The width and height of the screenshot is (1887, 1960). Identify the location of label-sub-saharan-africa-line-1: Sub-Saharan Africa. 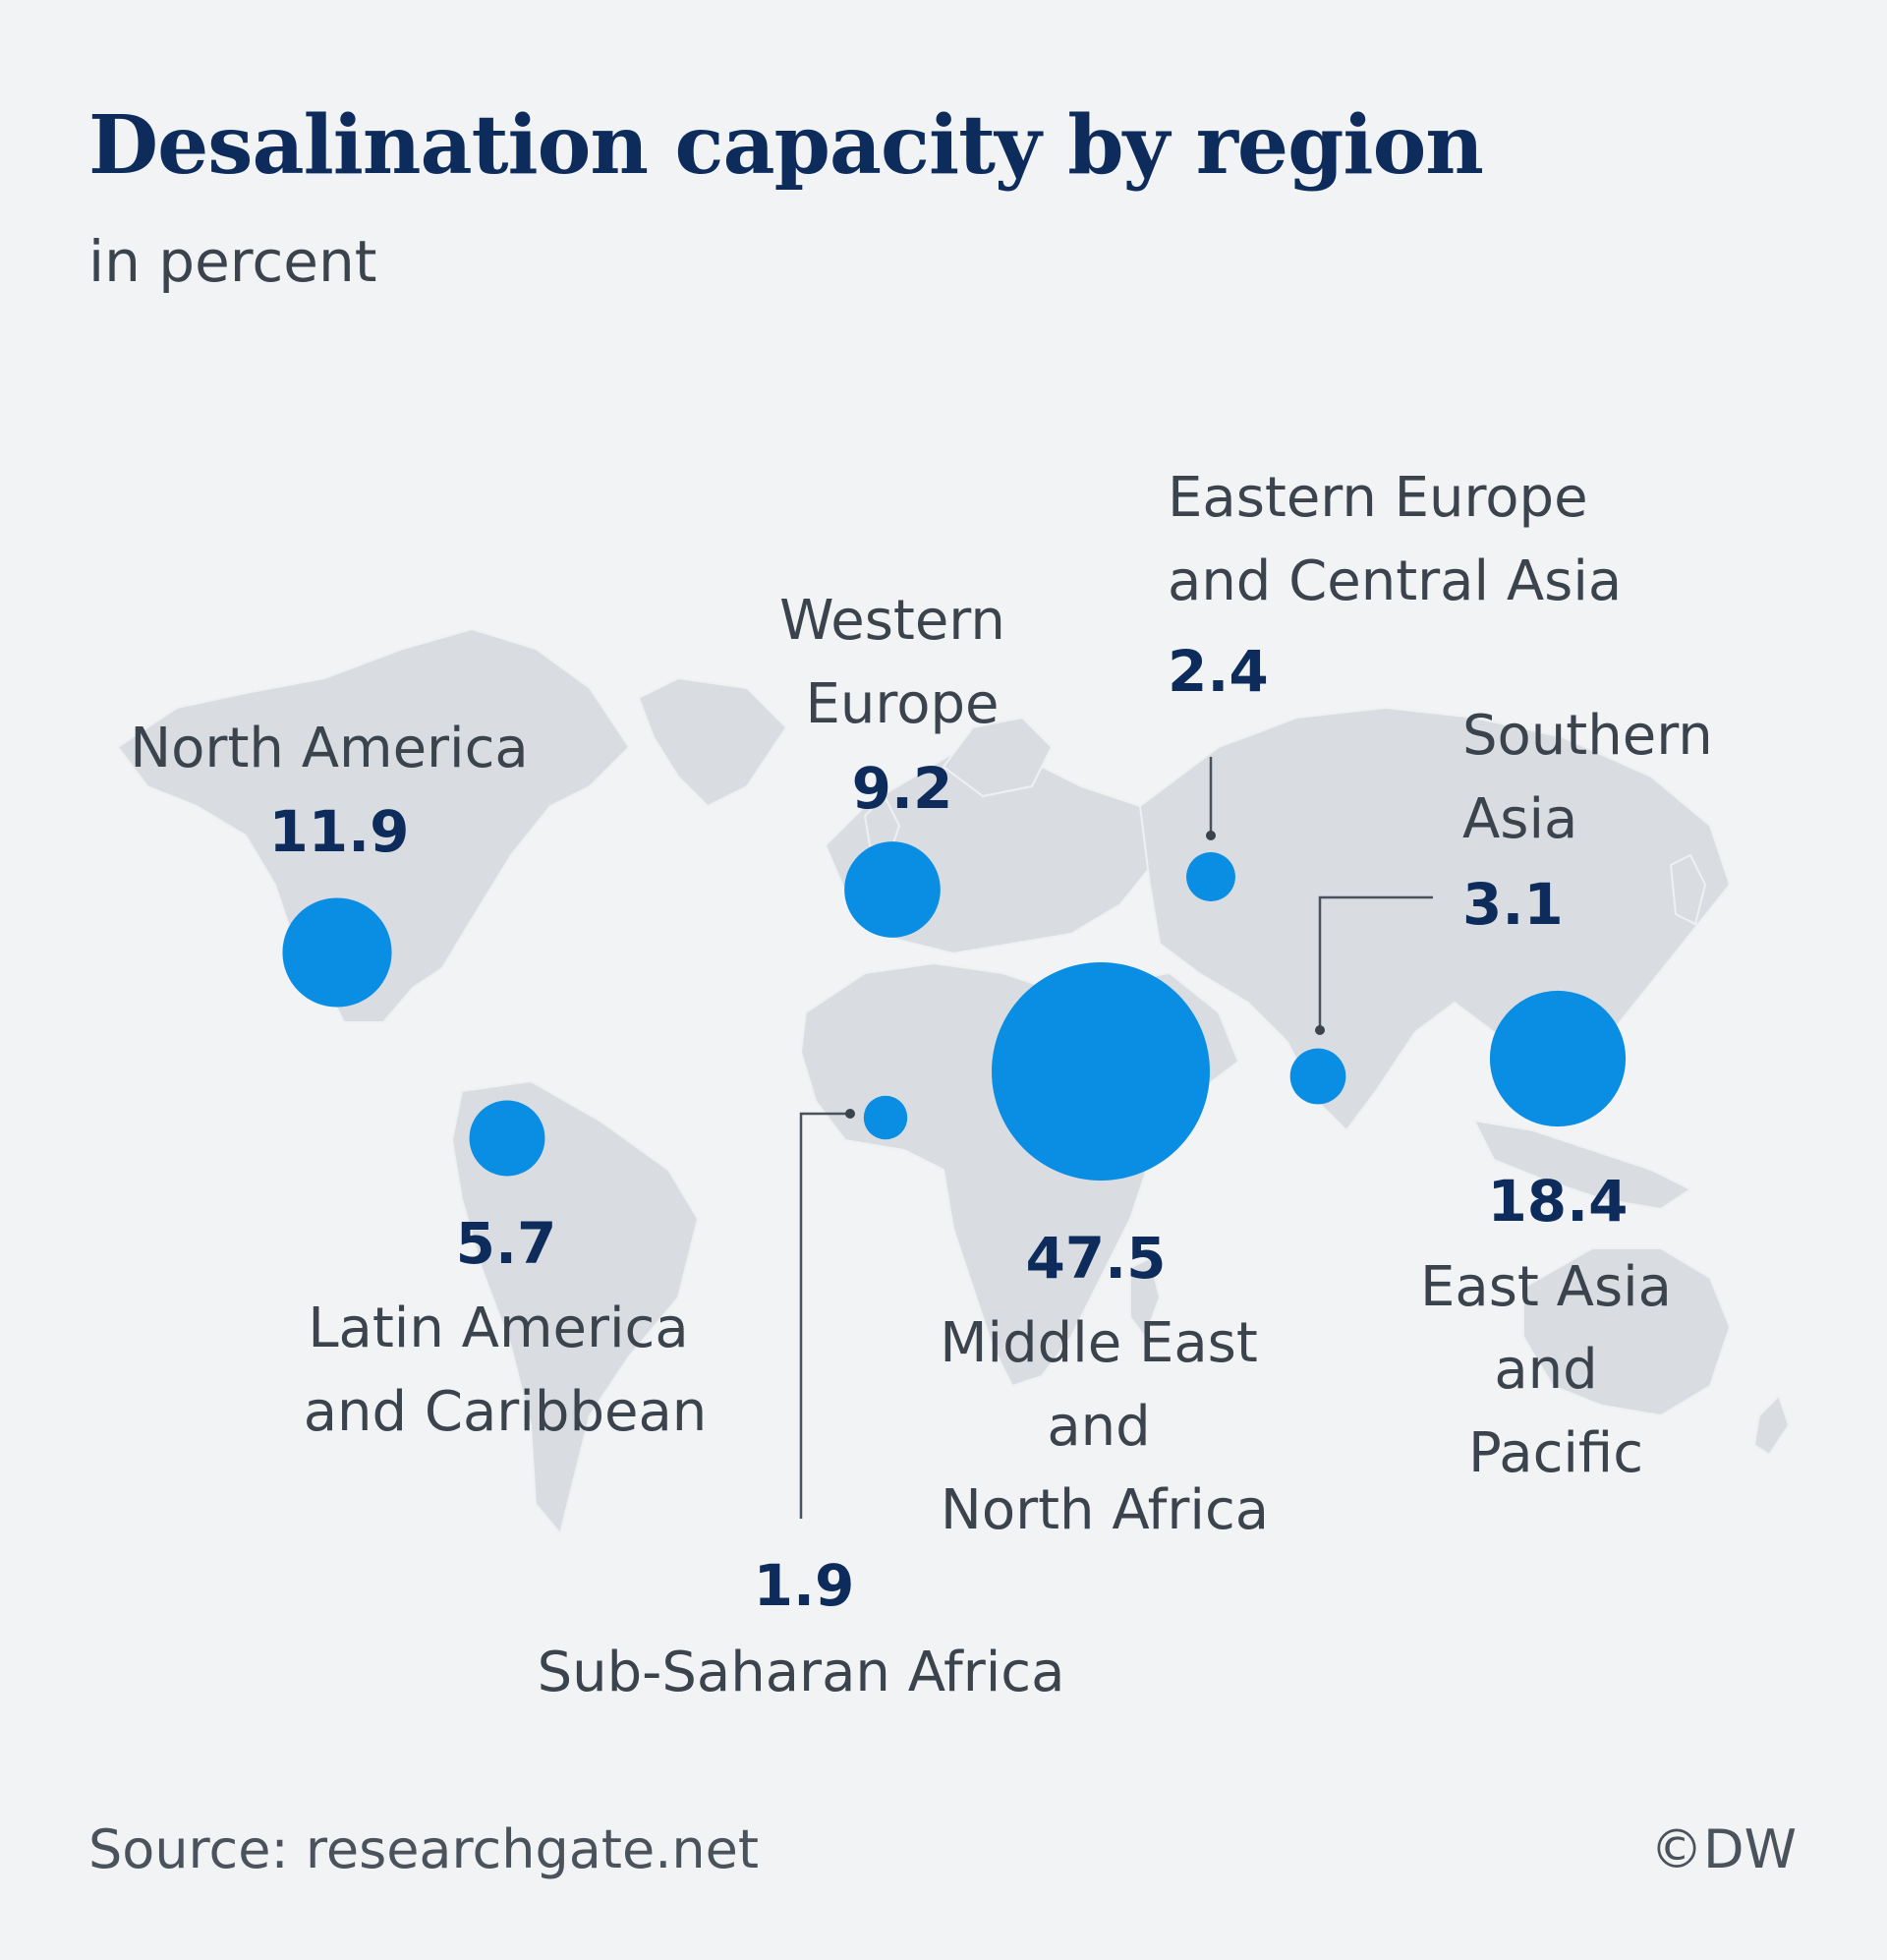
(801, 1673).